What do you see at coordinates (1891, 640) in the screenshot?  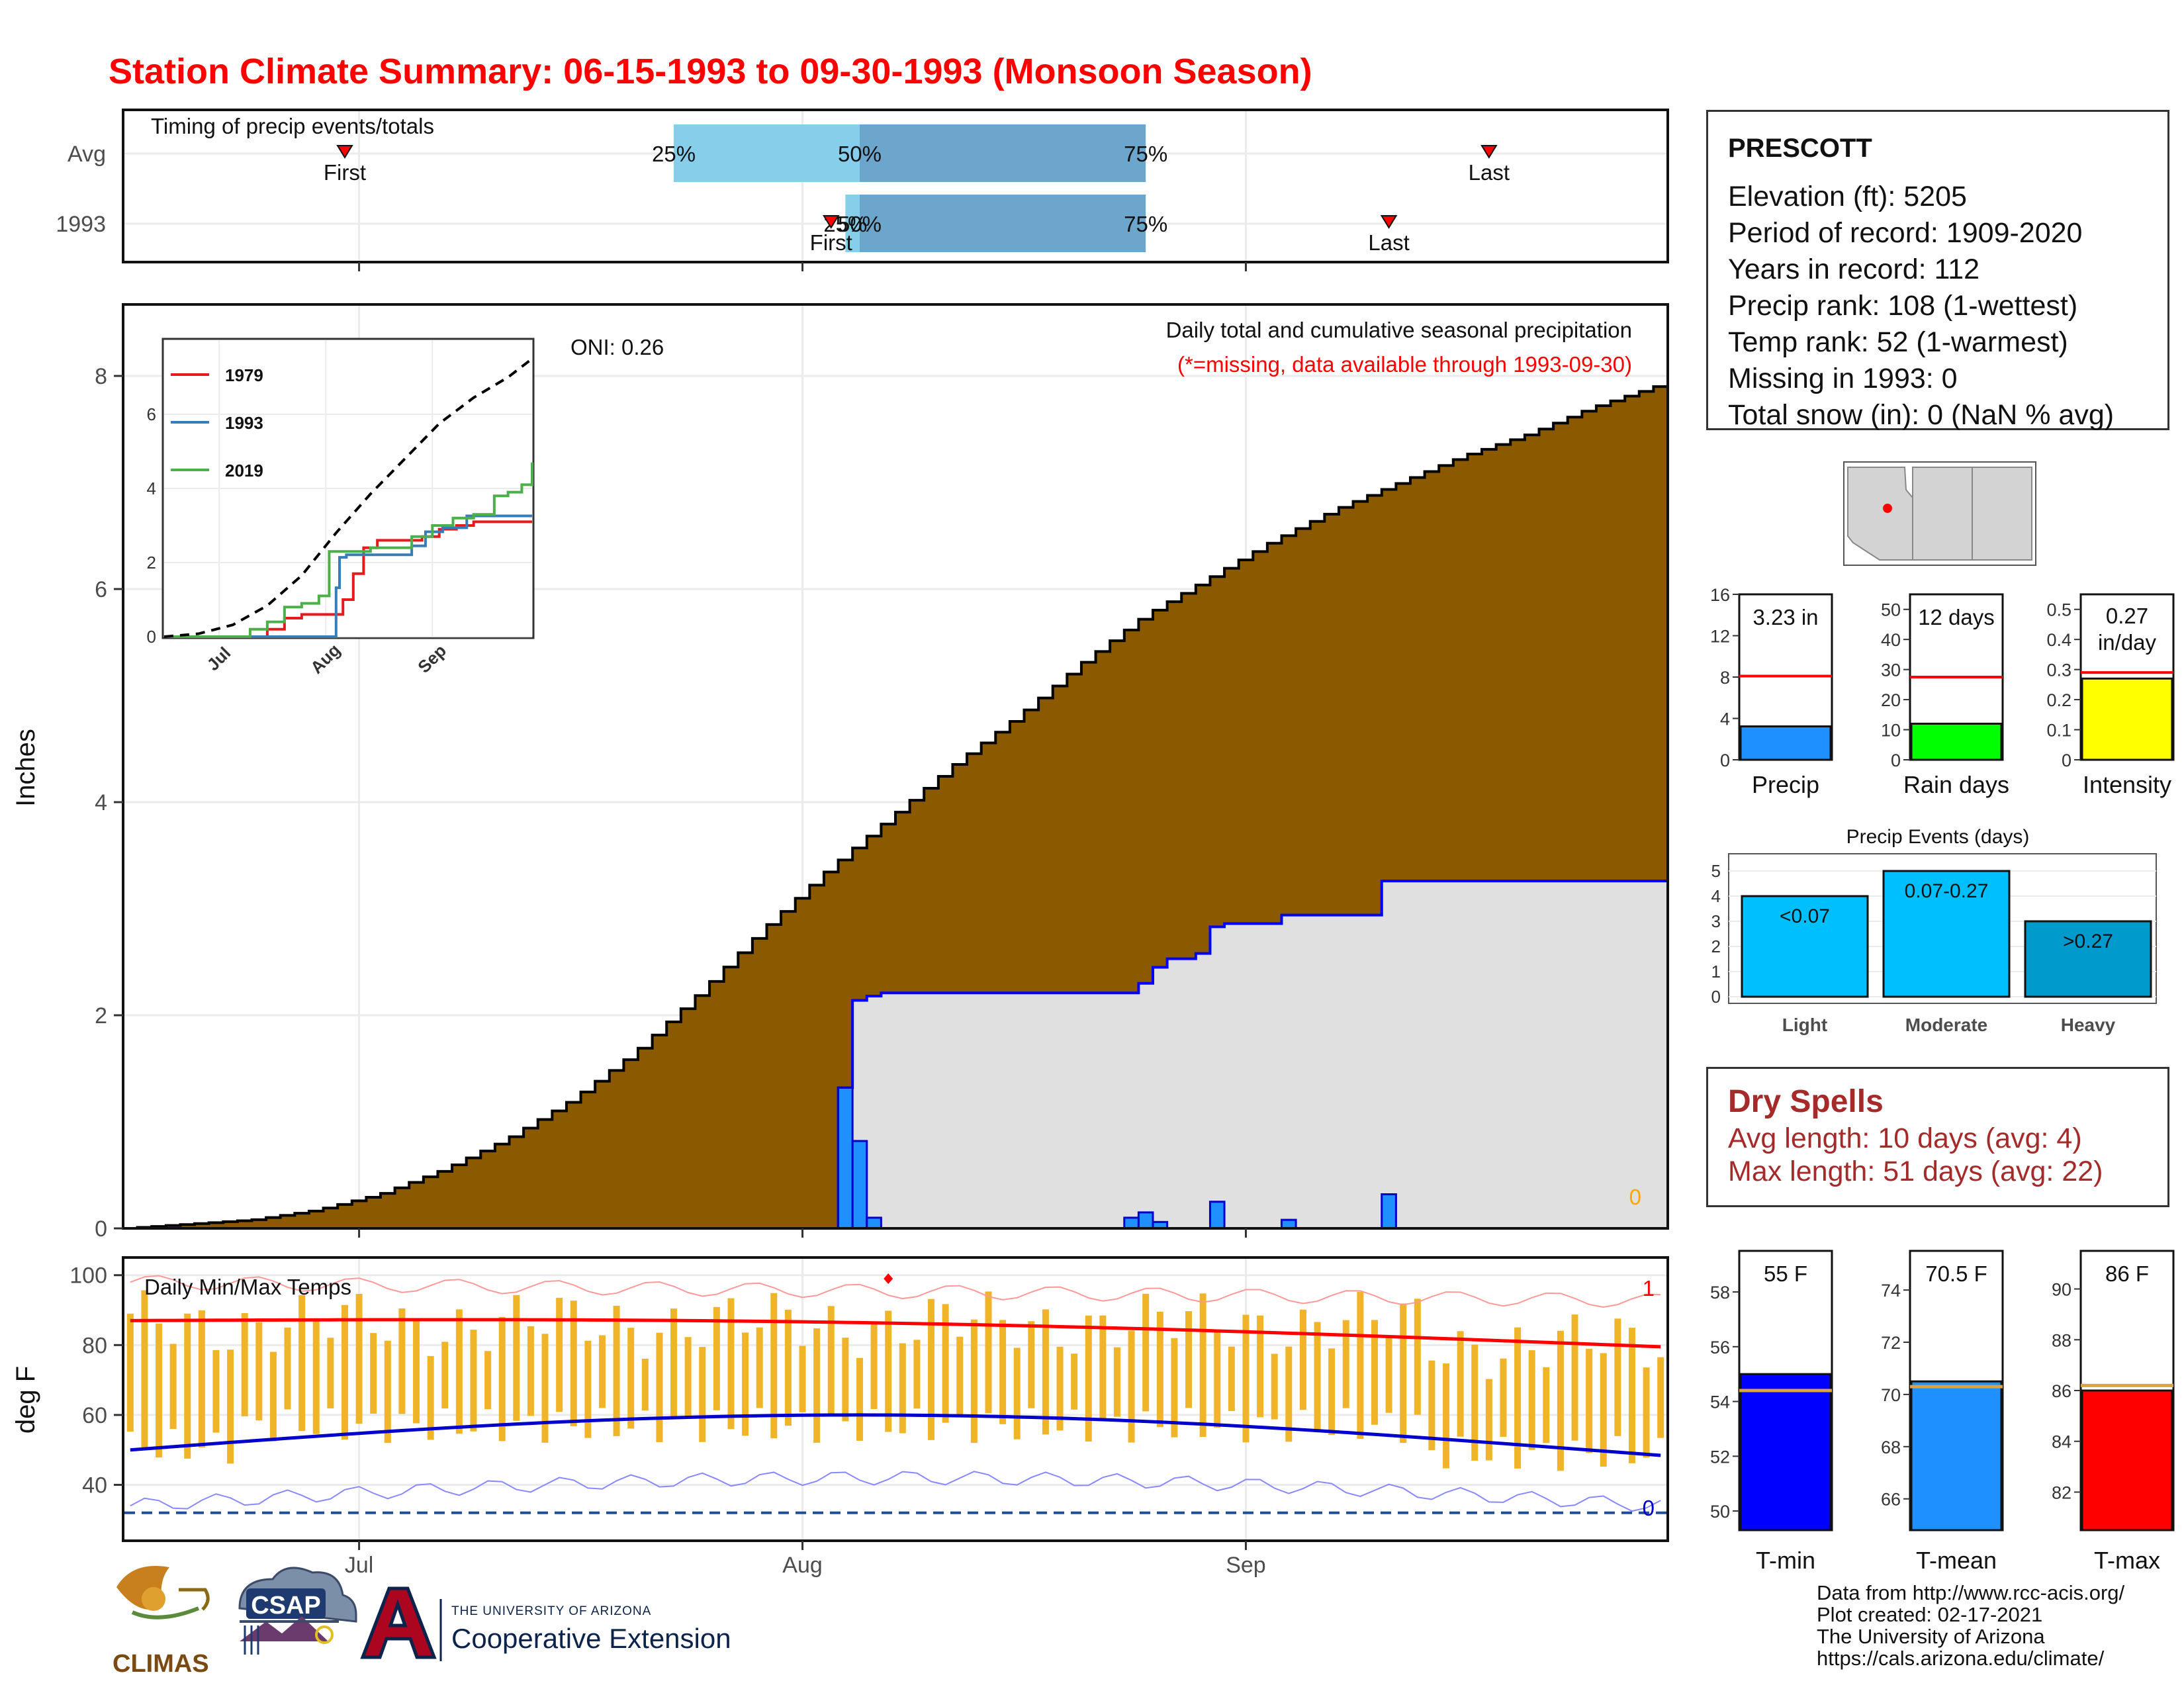 I see `mini-bar-tick-label: 40` at bounding box center [1891, 640].